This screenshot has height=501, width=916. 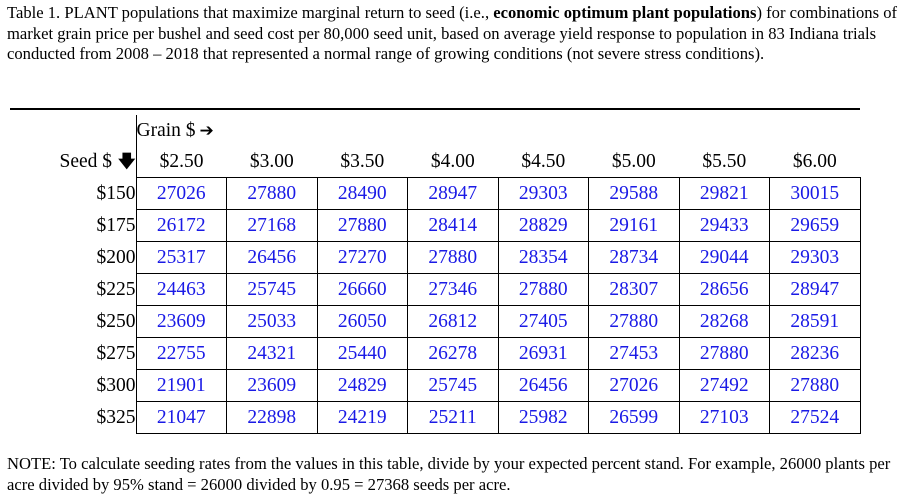 I want to click on seed-cost-cell: $300, so click(x=73, y=385).